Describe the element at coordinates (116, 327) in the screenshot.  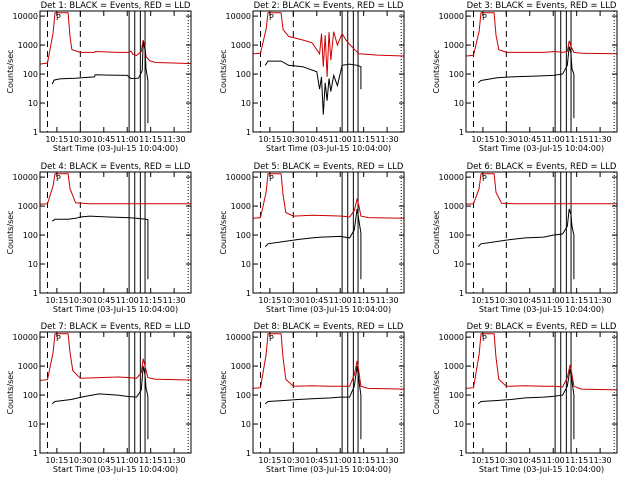
I see `panel-title: Det 7: BLACK = Events, RED = LLD` at that location.